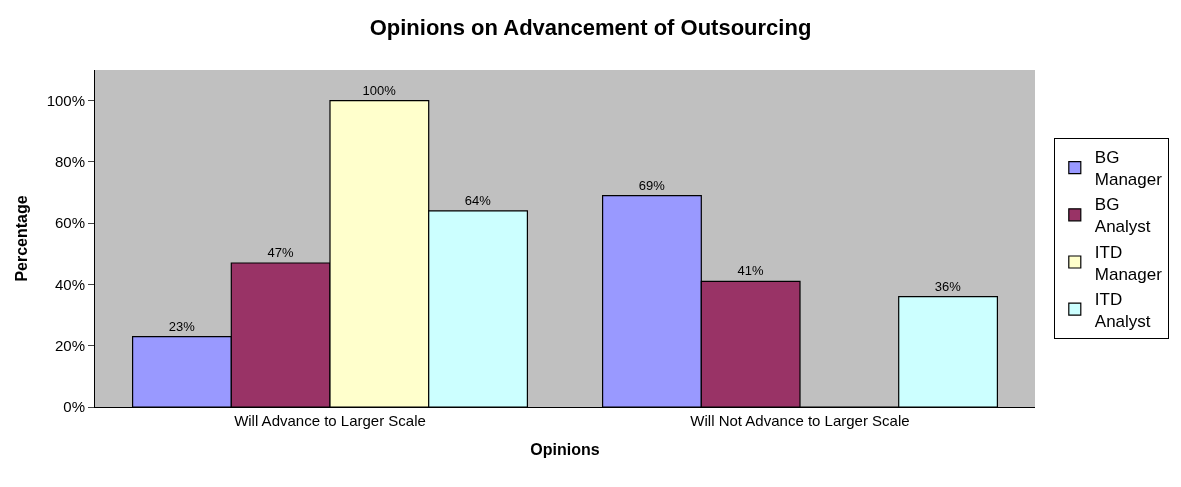 Image resolution: width=1181 pixels, height=487 pixels. What do you see at coordinates (69, 162) in the screenshot?
I see `y-tick-label: 80%` at bounding box center [69, 162].